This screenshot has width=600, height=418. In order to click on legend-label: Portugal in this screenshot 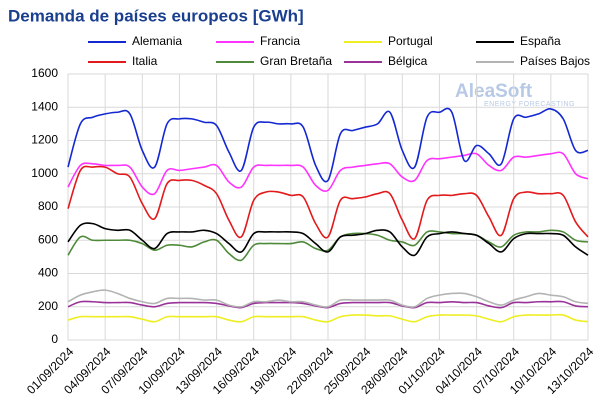, I will do `click(410, 41)`.